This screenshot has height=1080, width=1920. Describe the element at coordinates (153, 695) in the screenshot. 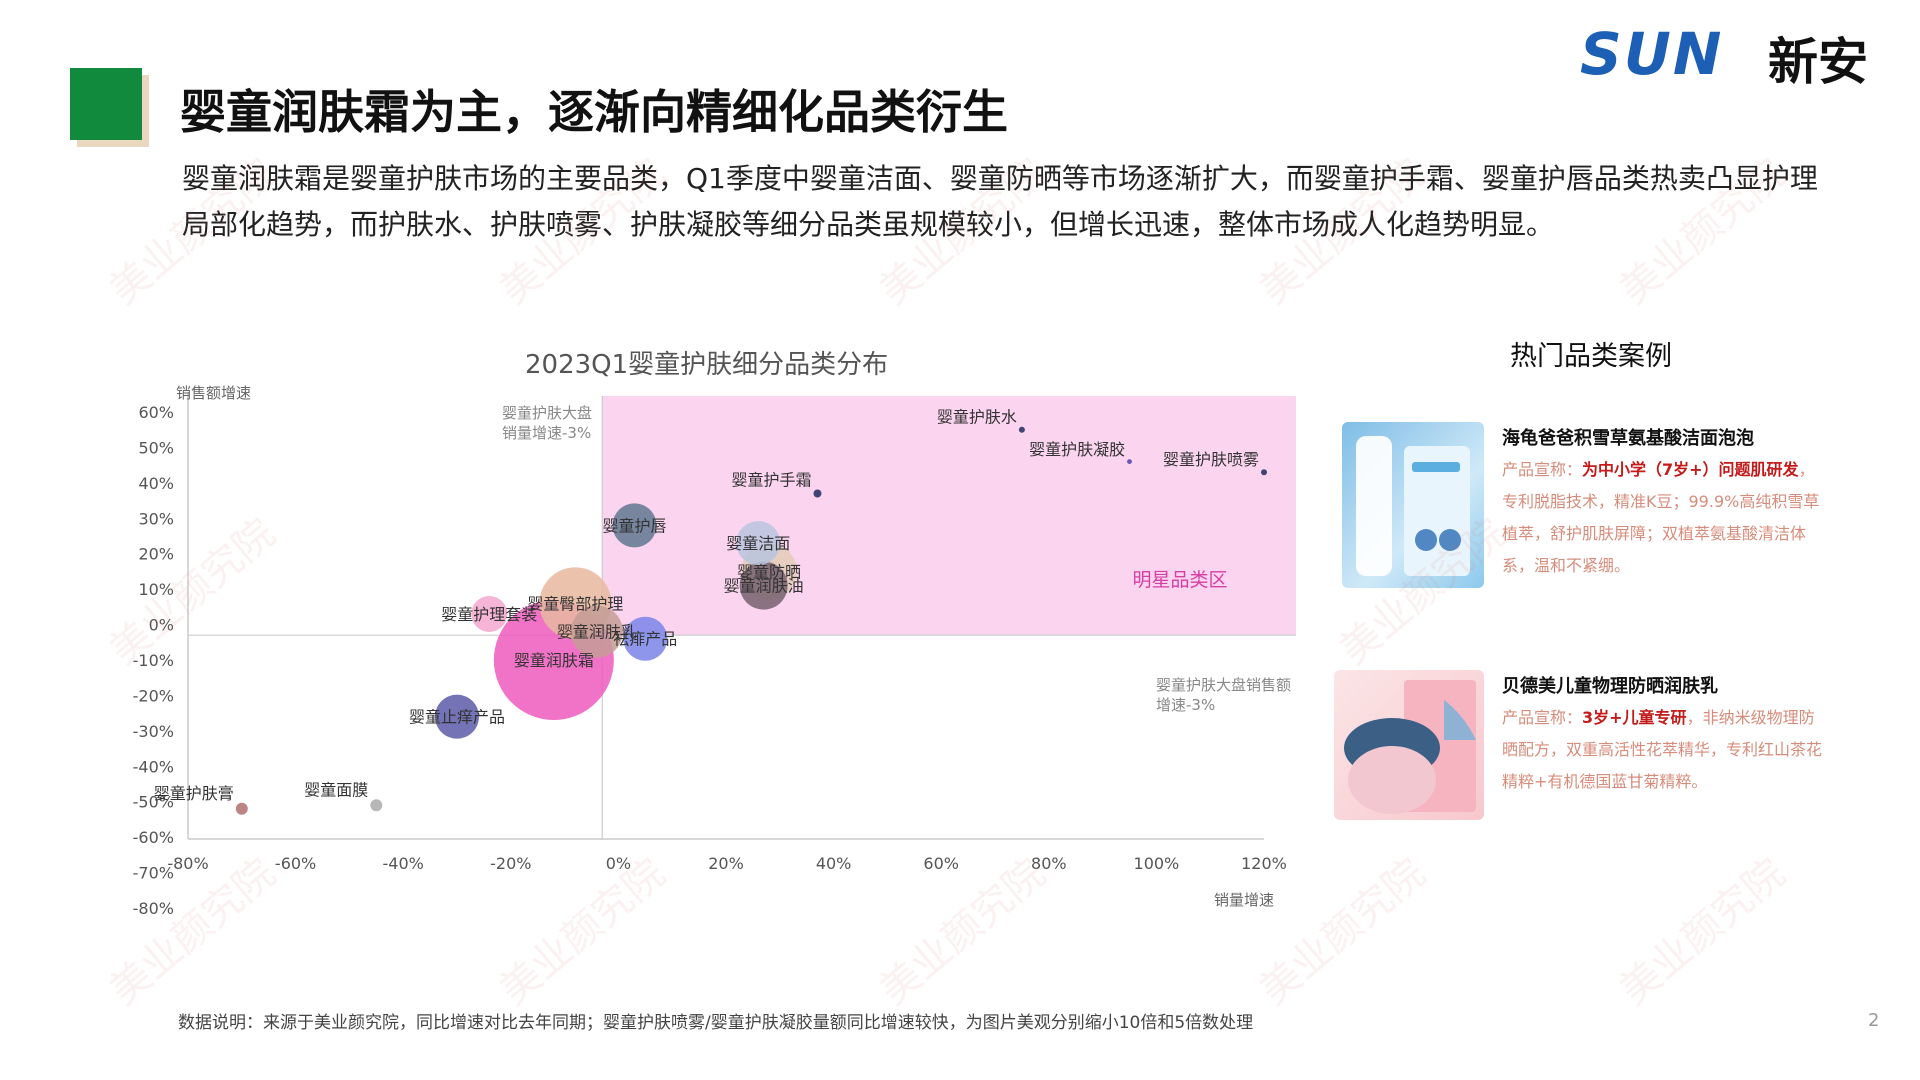

I see `y-tick-label: -20%` at that location.